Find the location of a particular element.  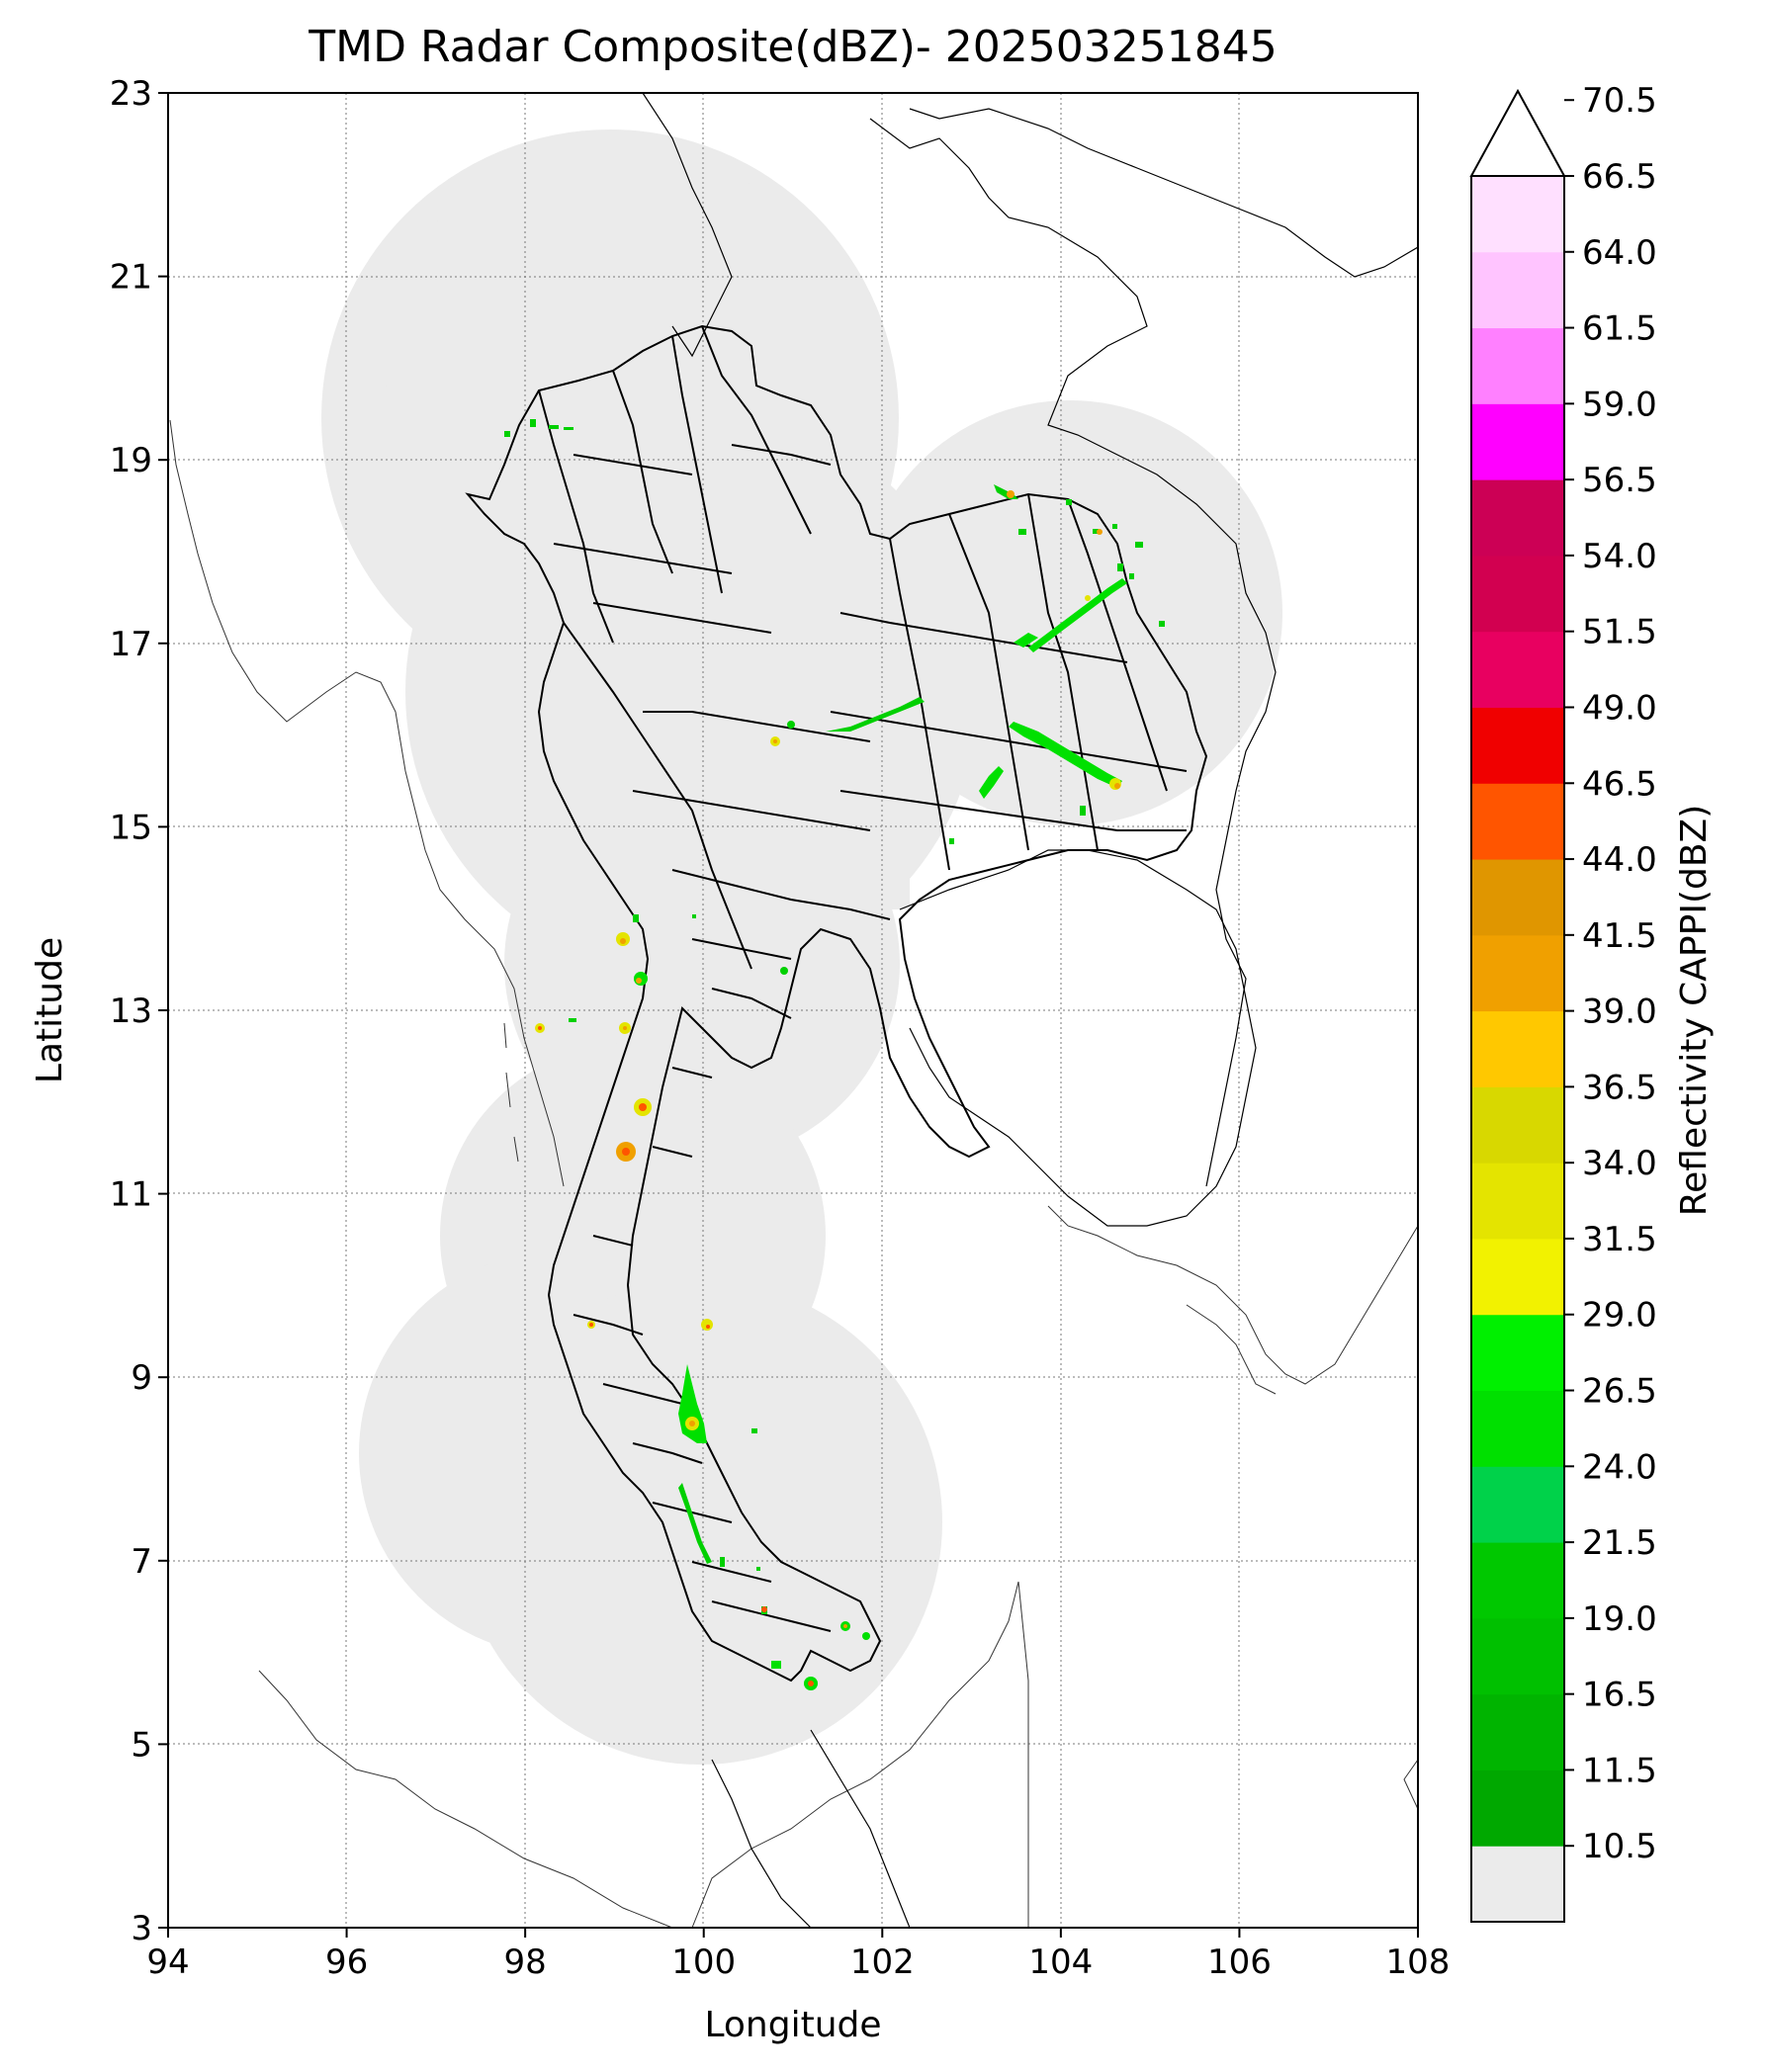

colorbar-tick-label: 64.0 is located at coordinates (1619, 253).